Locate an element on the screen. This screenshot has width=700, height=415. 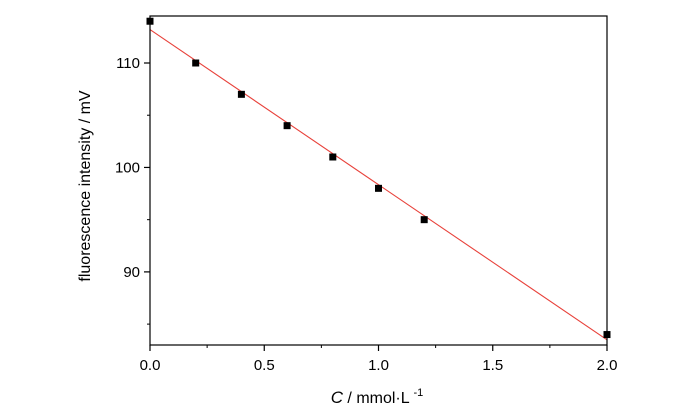
y-tick-label: 110 is located at coordinates (128, 63).